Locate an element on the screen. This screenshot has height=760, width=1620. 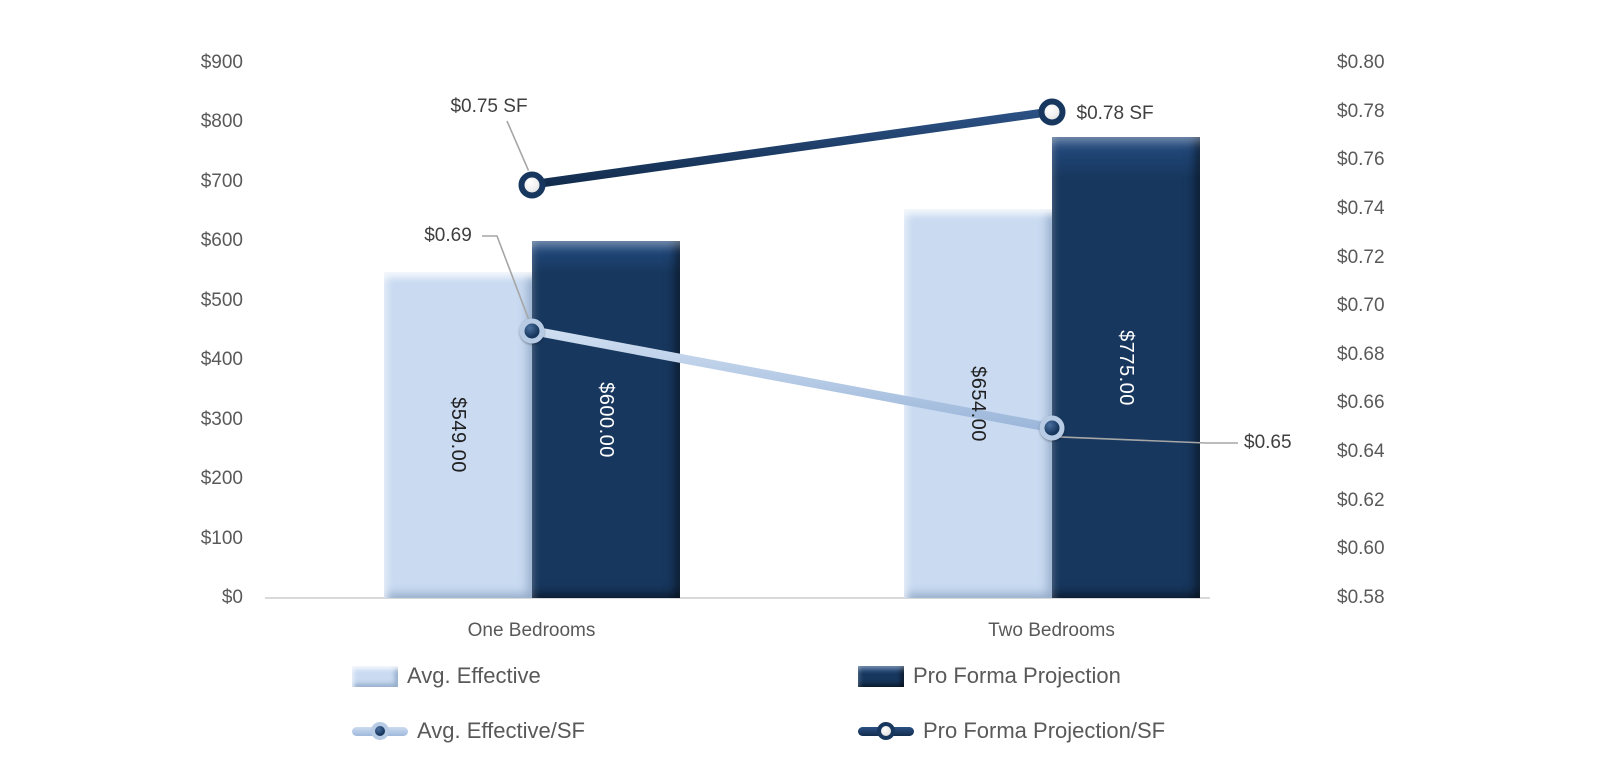
line-data-label: $0.65 is located at coordinates (1268, 442).